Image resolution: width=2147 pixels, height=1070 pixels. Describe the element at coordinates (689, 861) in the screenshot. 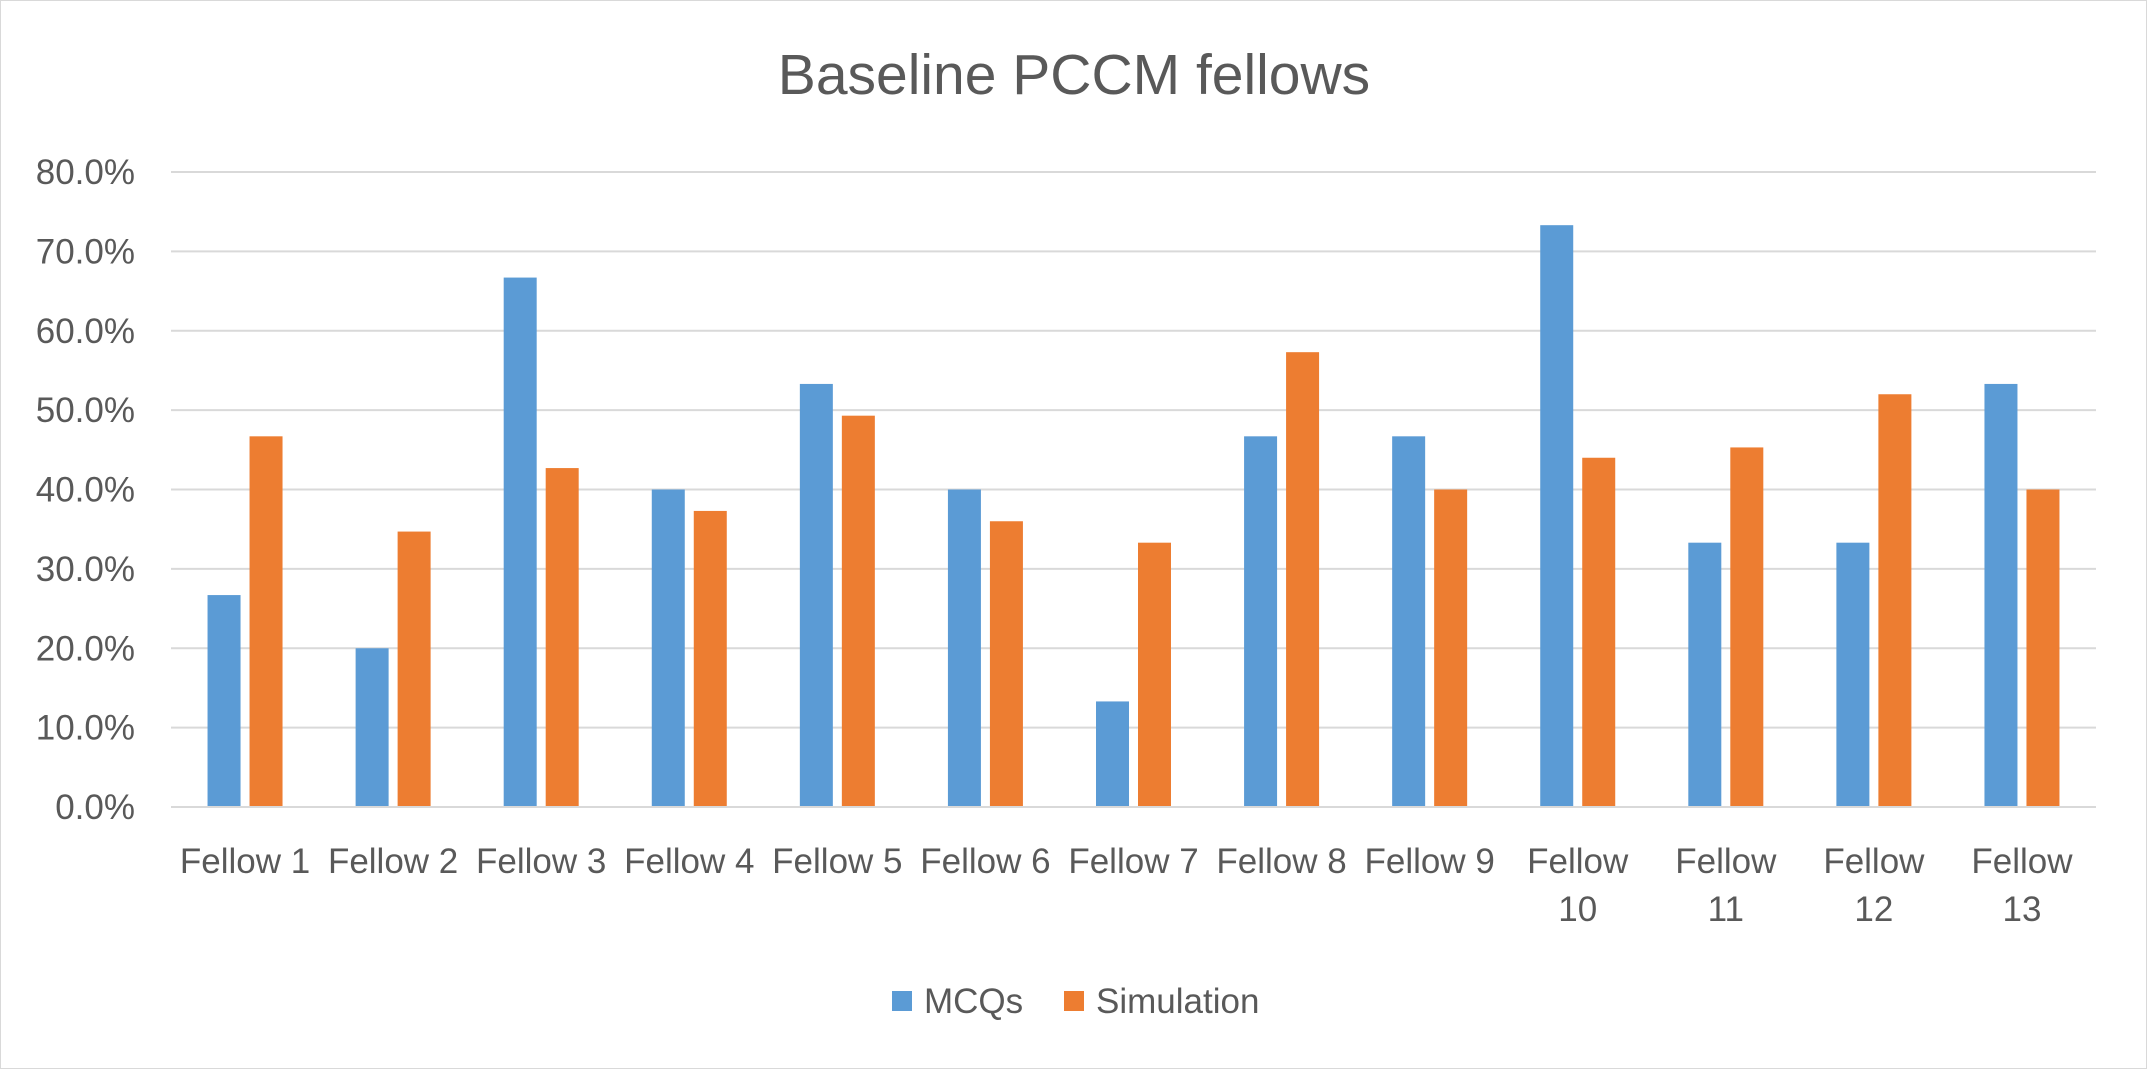

I see `x-tick-label: Fellow 4` at that location.